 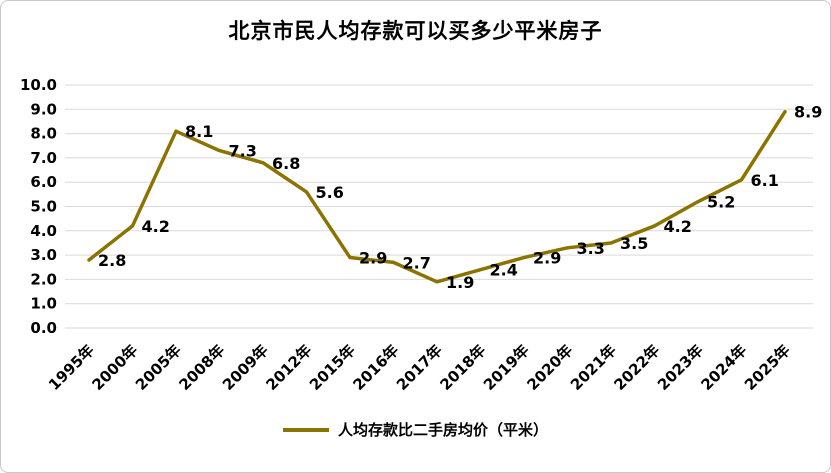 I want to click on x-tick-label: 2023年, so click(x=680, y=367).